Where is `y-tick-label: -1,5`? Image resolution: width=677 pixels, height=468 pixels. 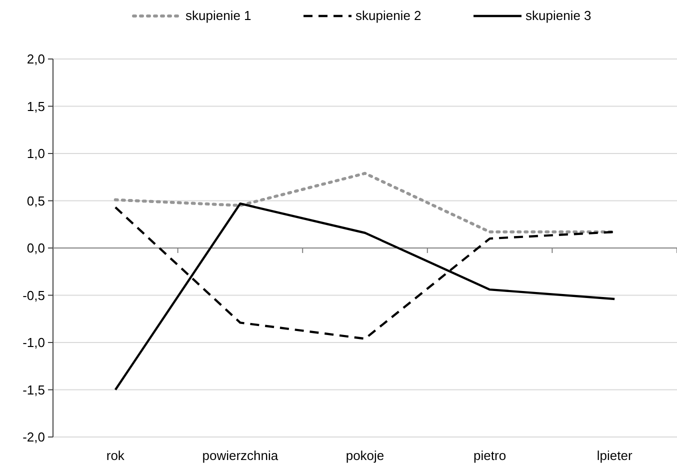 y-tick-label: -1,5 is located at coordinates (33, 390).